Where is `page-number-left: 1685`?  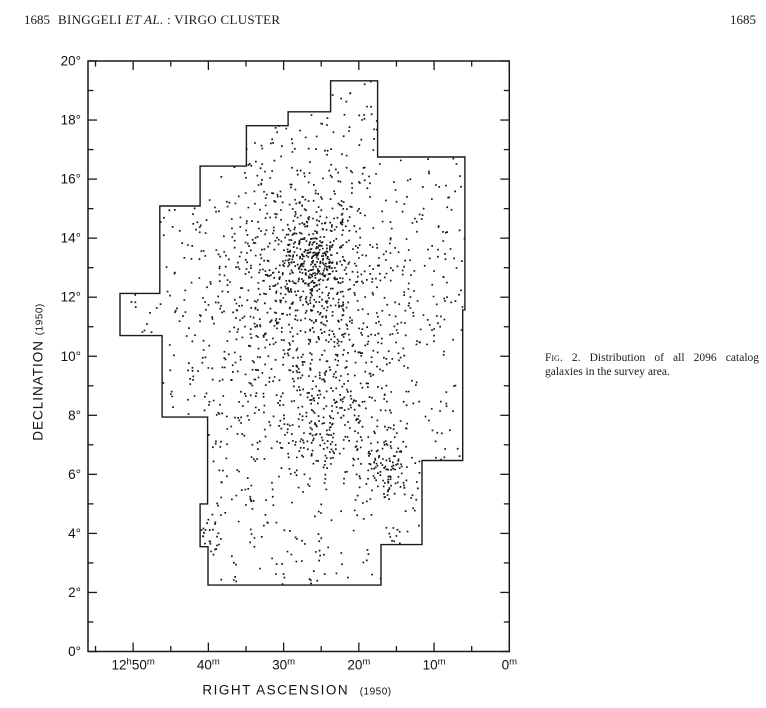 page-number-left: 1685 is located at coordinates (37, 19).